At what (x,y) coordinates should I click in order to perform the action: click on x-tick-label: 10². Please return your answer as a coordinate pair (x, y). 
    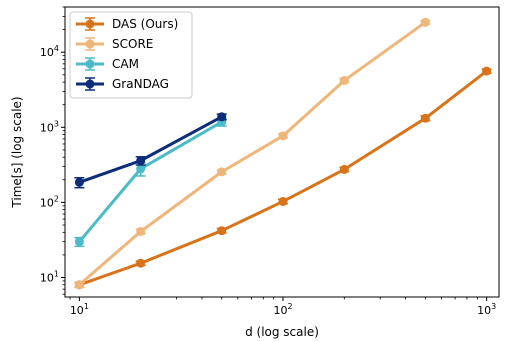
    Looking at the image, I should click on (282, 309).